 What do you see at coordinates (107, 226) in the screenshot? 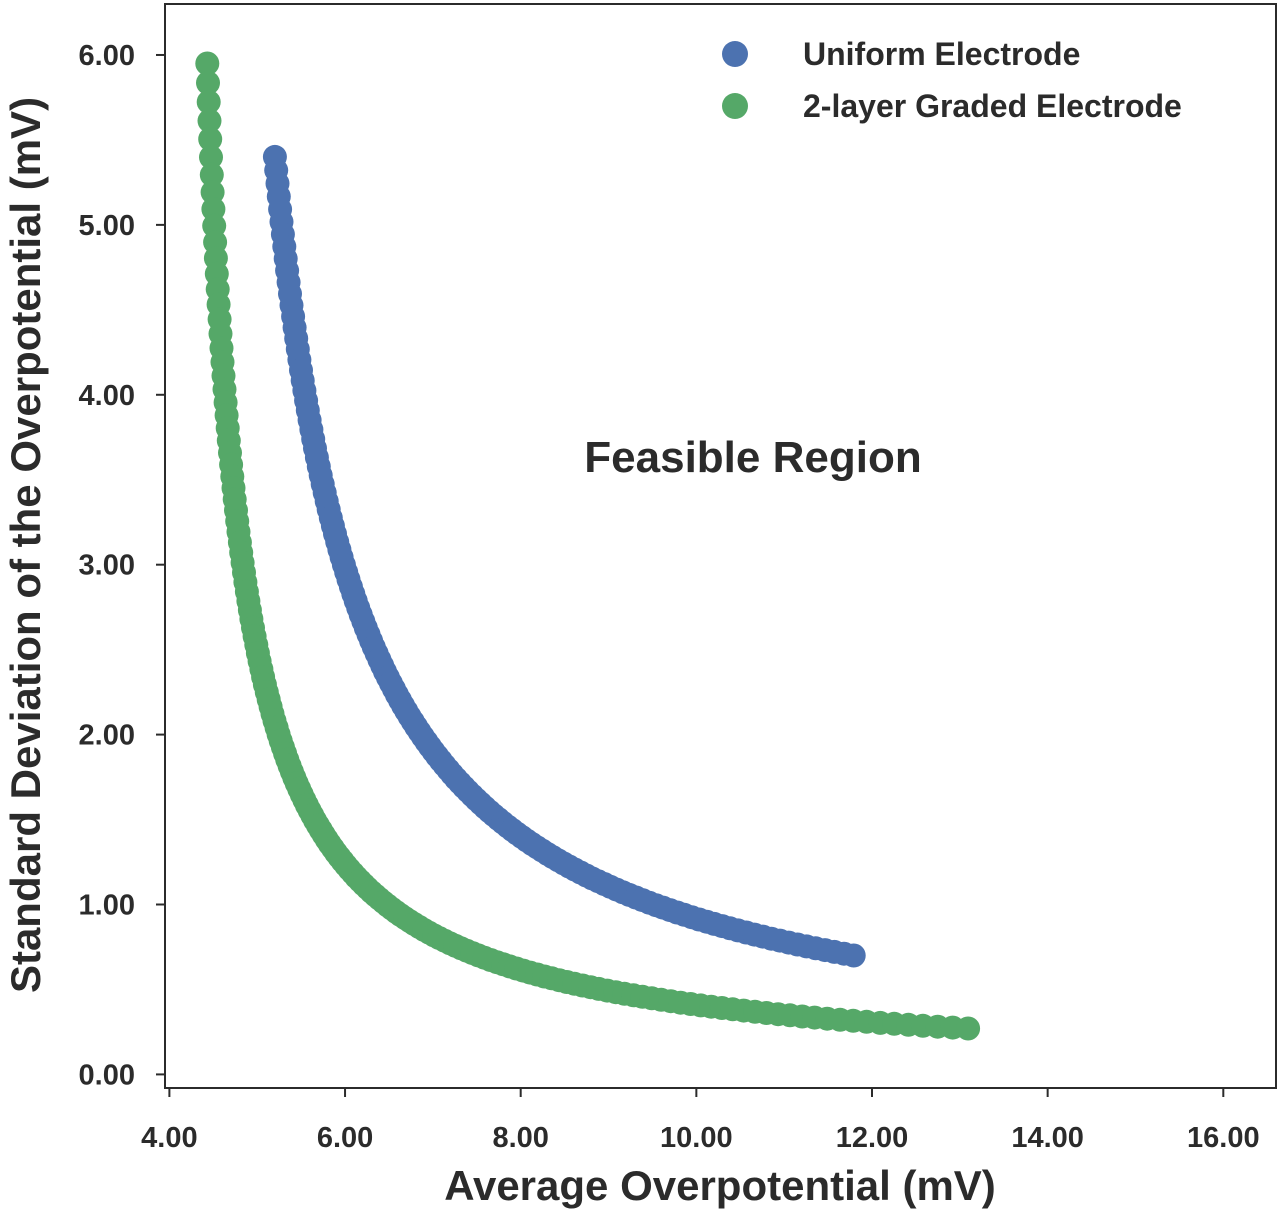
I see `y-tick-label: 5.00` at bounding box center [107, 226].